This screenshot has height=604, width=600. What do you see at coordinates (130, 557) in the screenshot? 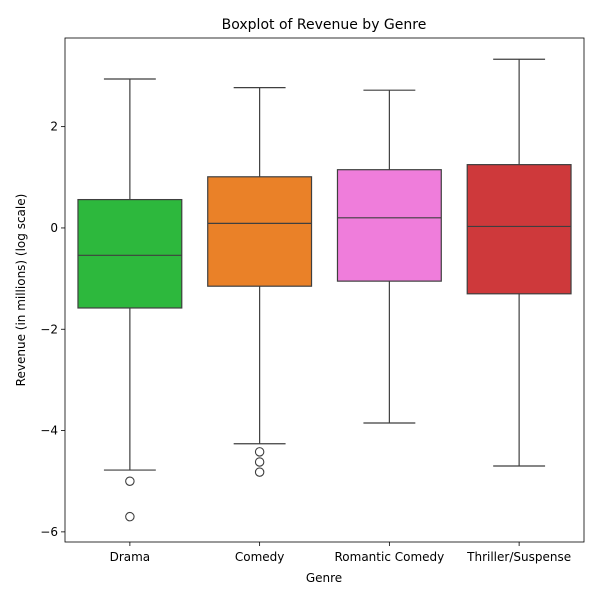
I see `x-tick-label: Drama` at bounding box center [130, 557].